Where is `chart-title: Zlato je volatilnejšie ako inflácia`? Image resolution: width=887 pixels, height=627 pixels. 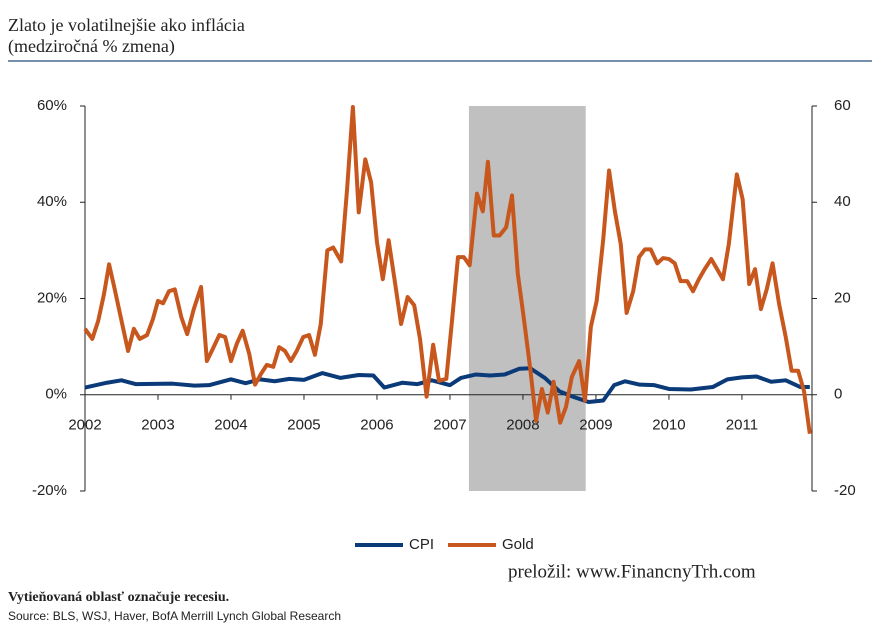
chart-title: Zlato je volatilnejšie ako inflácia is located at coordinates (126, 25).